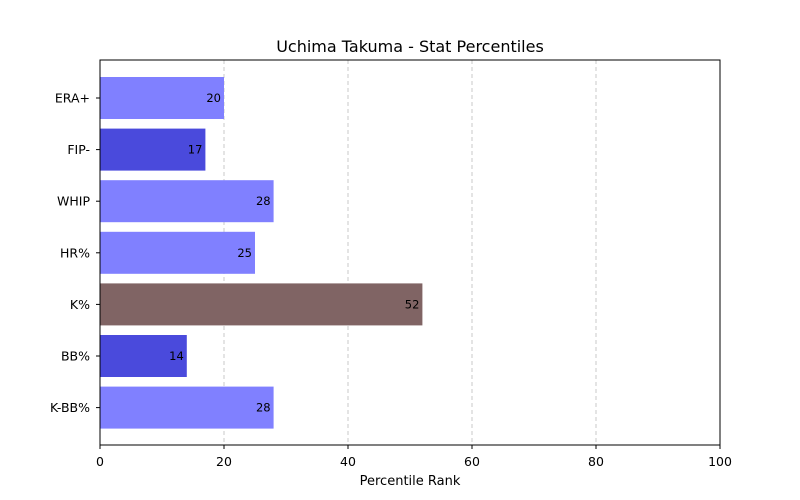 This screenshot has width=800, height=500. Describe the element at coordinates (224, 461) in the screenshot. I see `x-tick-label: 20` at that location.